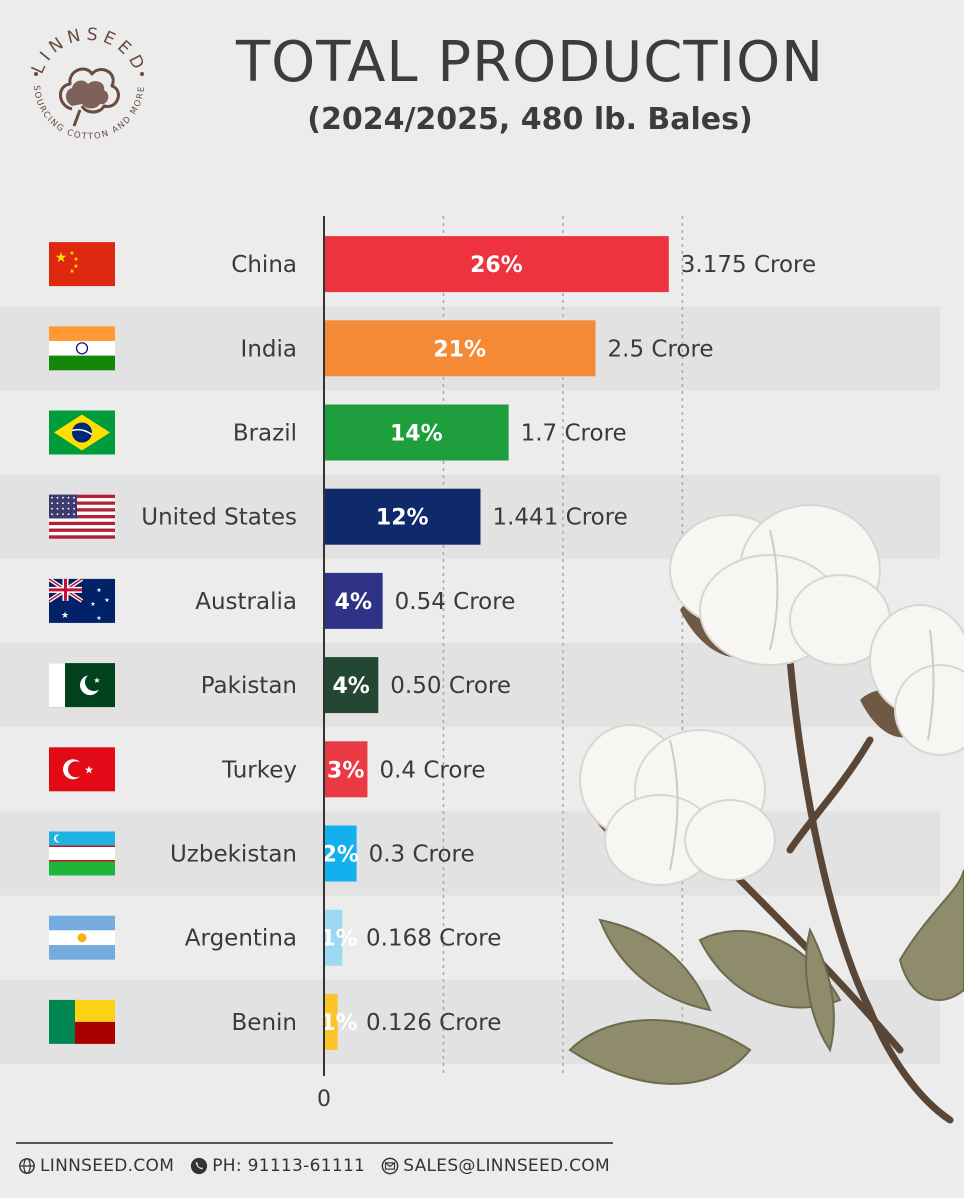  I want to click on brazil-flag-icon, so click(82, 432).